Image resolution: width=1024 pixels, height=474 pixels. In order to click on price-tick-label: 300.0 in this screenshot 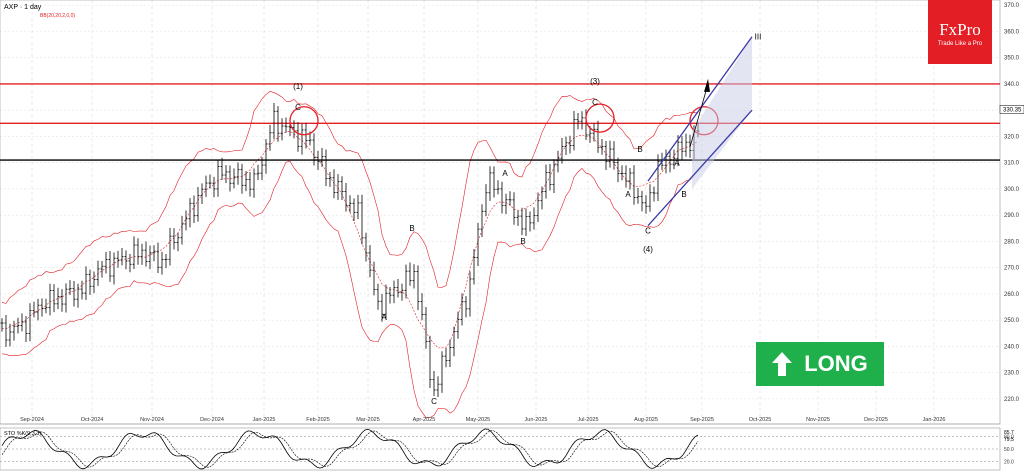, I will do `click(1012, 190)`.